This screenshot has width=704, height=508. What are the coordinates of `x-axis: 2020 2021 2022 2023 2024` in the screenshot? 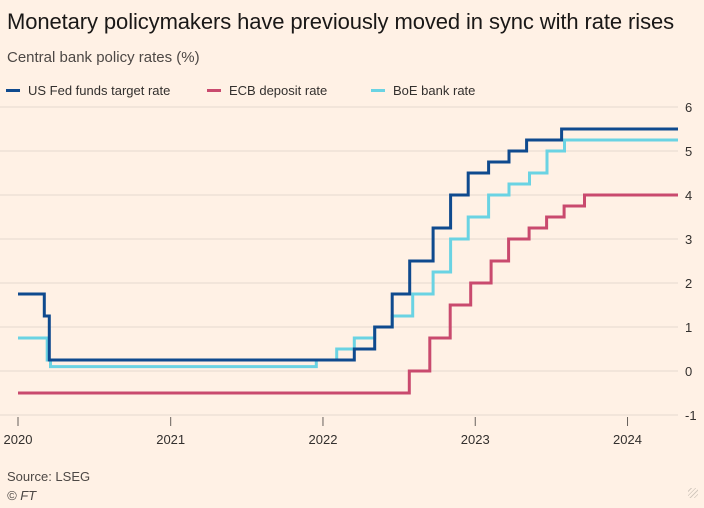 It's located at (323, 432).